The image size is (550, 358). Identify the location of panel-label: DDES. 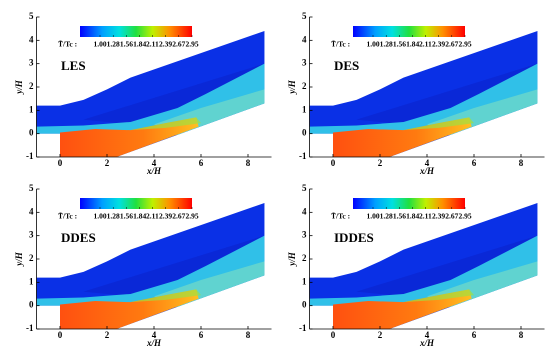
(78, 237).